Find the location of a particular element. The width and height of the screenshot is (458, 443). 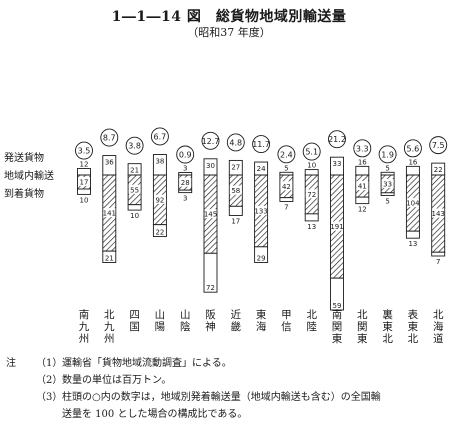

notes-head: 注 is located at coordinates (11, 363).